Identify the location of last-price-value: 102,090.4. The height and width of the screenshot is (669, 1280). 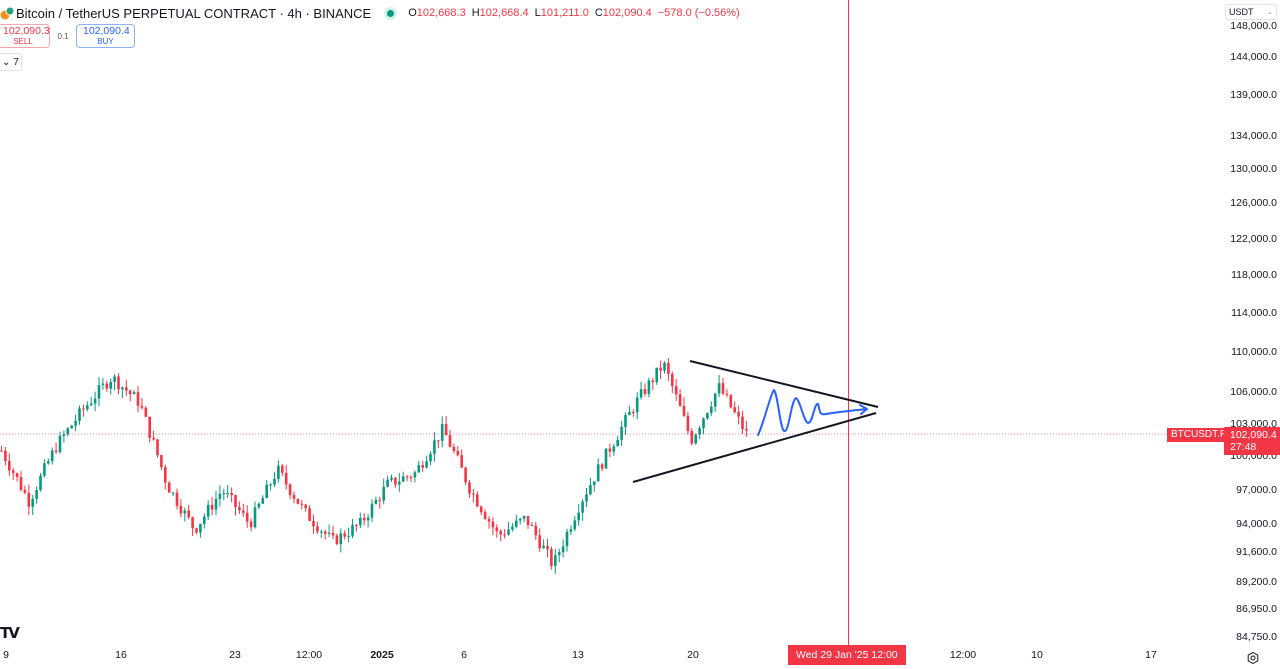
(1253, 435).